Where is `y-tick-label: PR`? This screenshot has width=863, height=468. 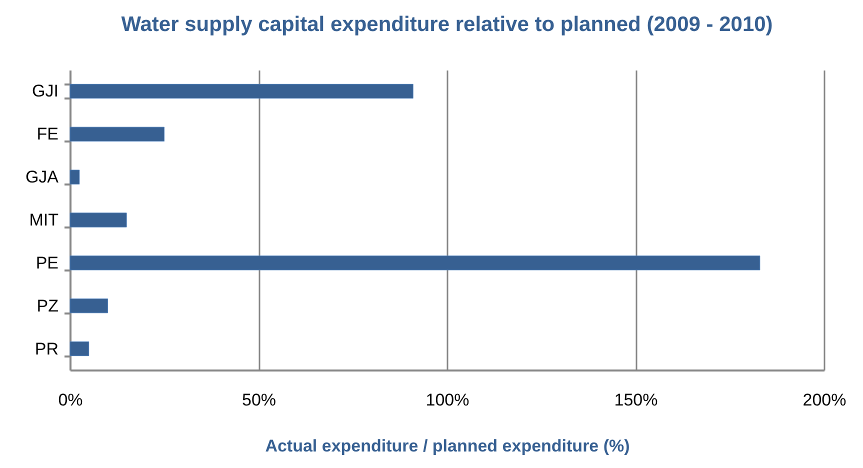
y-tick-label: PR is located at coordinates (46, 348).